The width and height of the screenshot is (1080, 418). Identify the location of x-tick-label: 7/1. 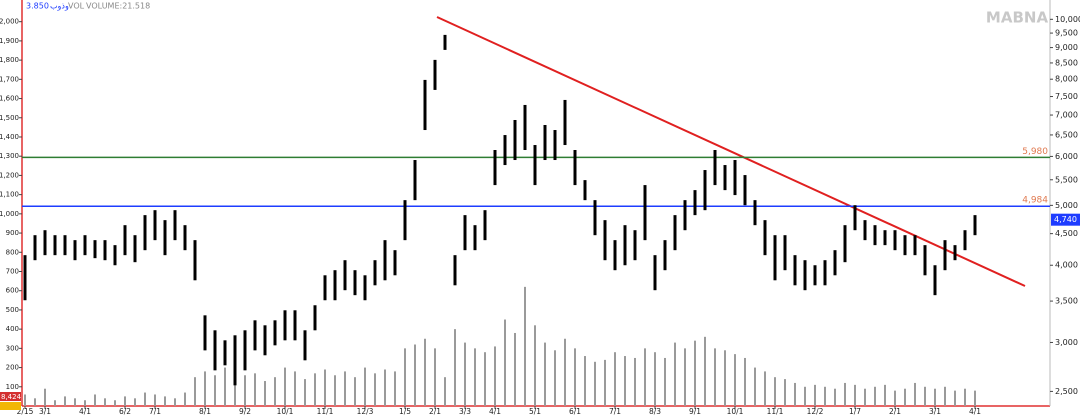
(615, 411).